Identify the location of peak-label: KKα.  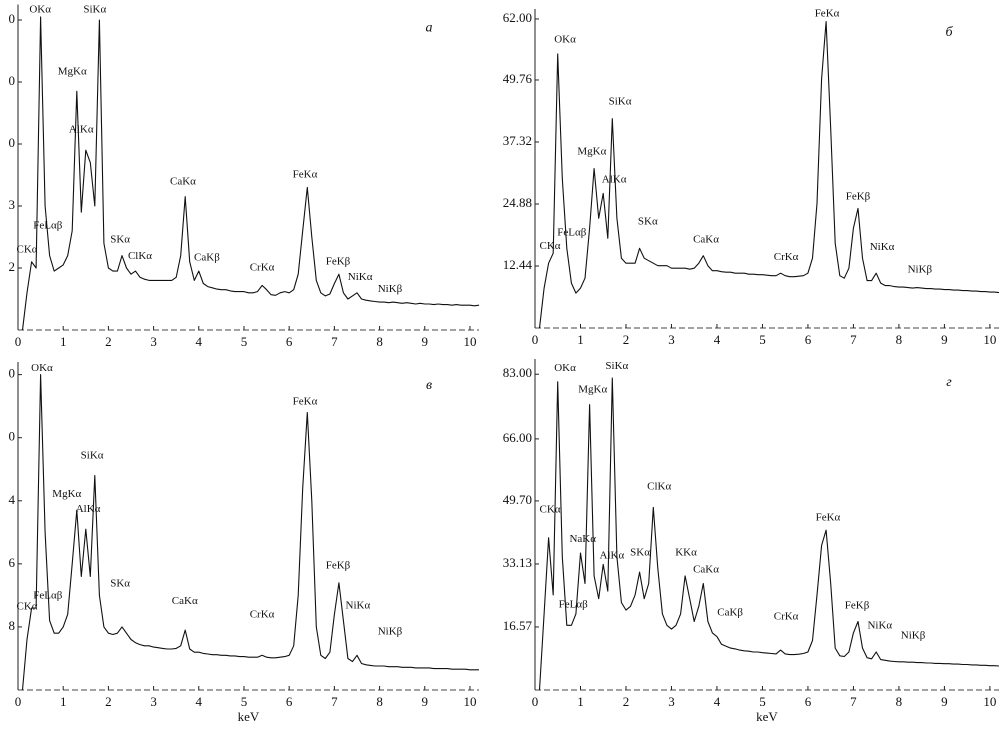
(686, 553).